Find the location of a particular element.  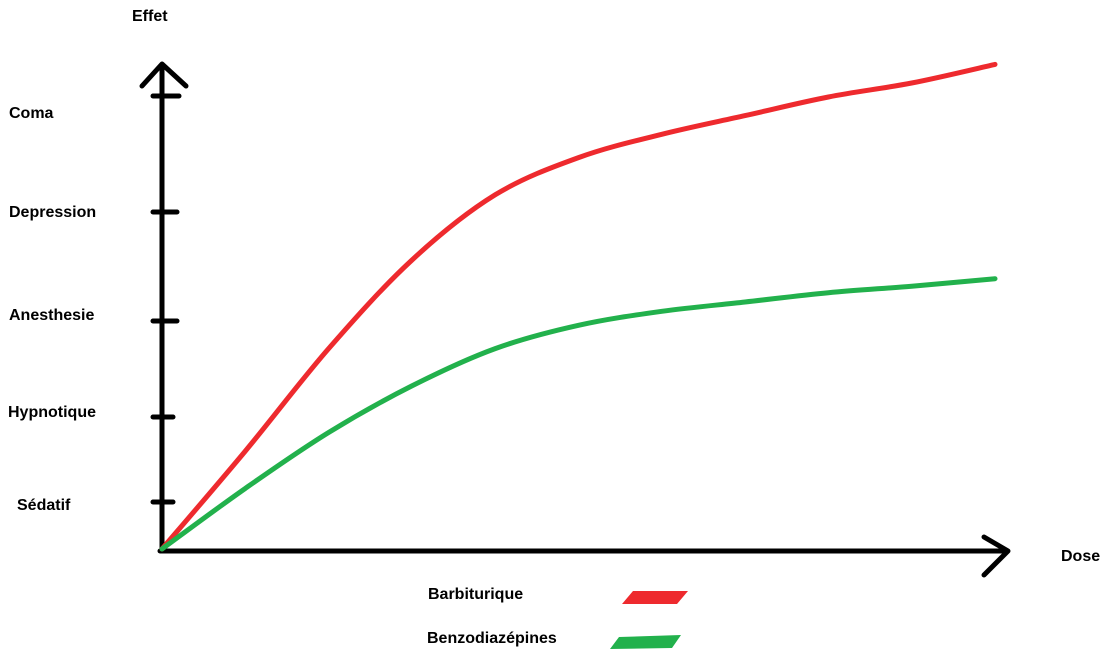

y-tick-label-hypnotique: Hypnotique is located at coordinates (52, 412).